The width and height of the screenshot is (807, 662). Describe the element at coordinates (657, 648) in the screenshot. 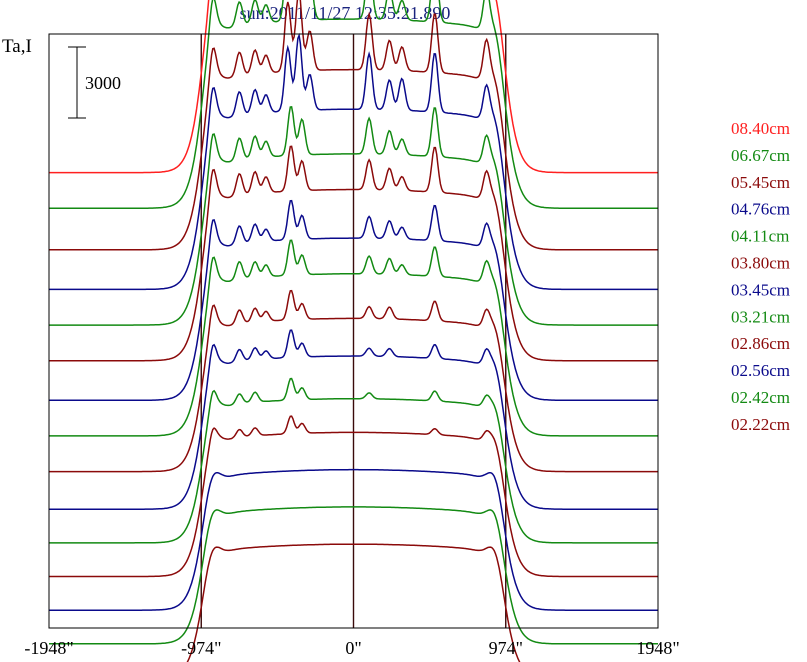

I see `x-tick-label-4: 1948"` at that location.